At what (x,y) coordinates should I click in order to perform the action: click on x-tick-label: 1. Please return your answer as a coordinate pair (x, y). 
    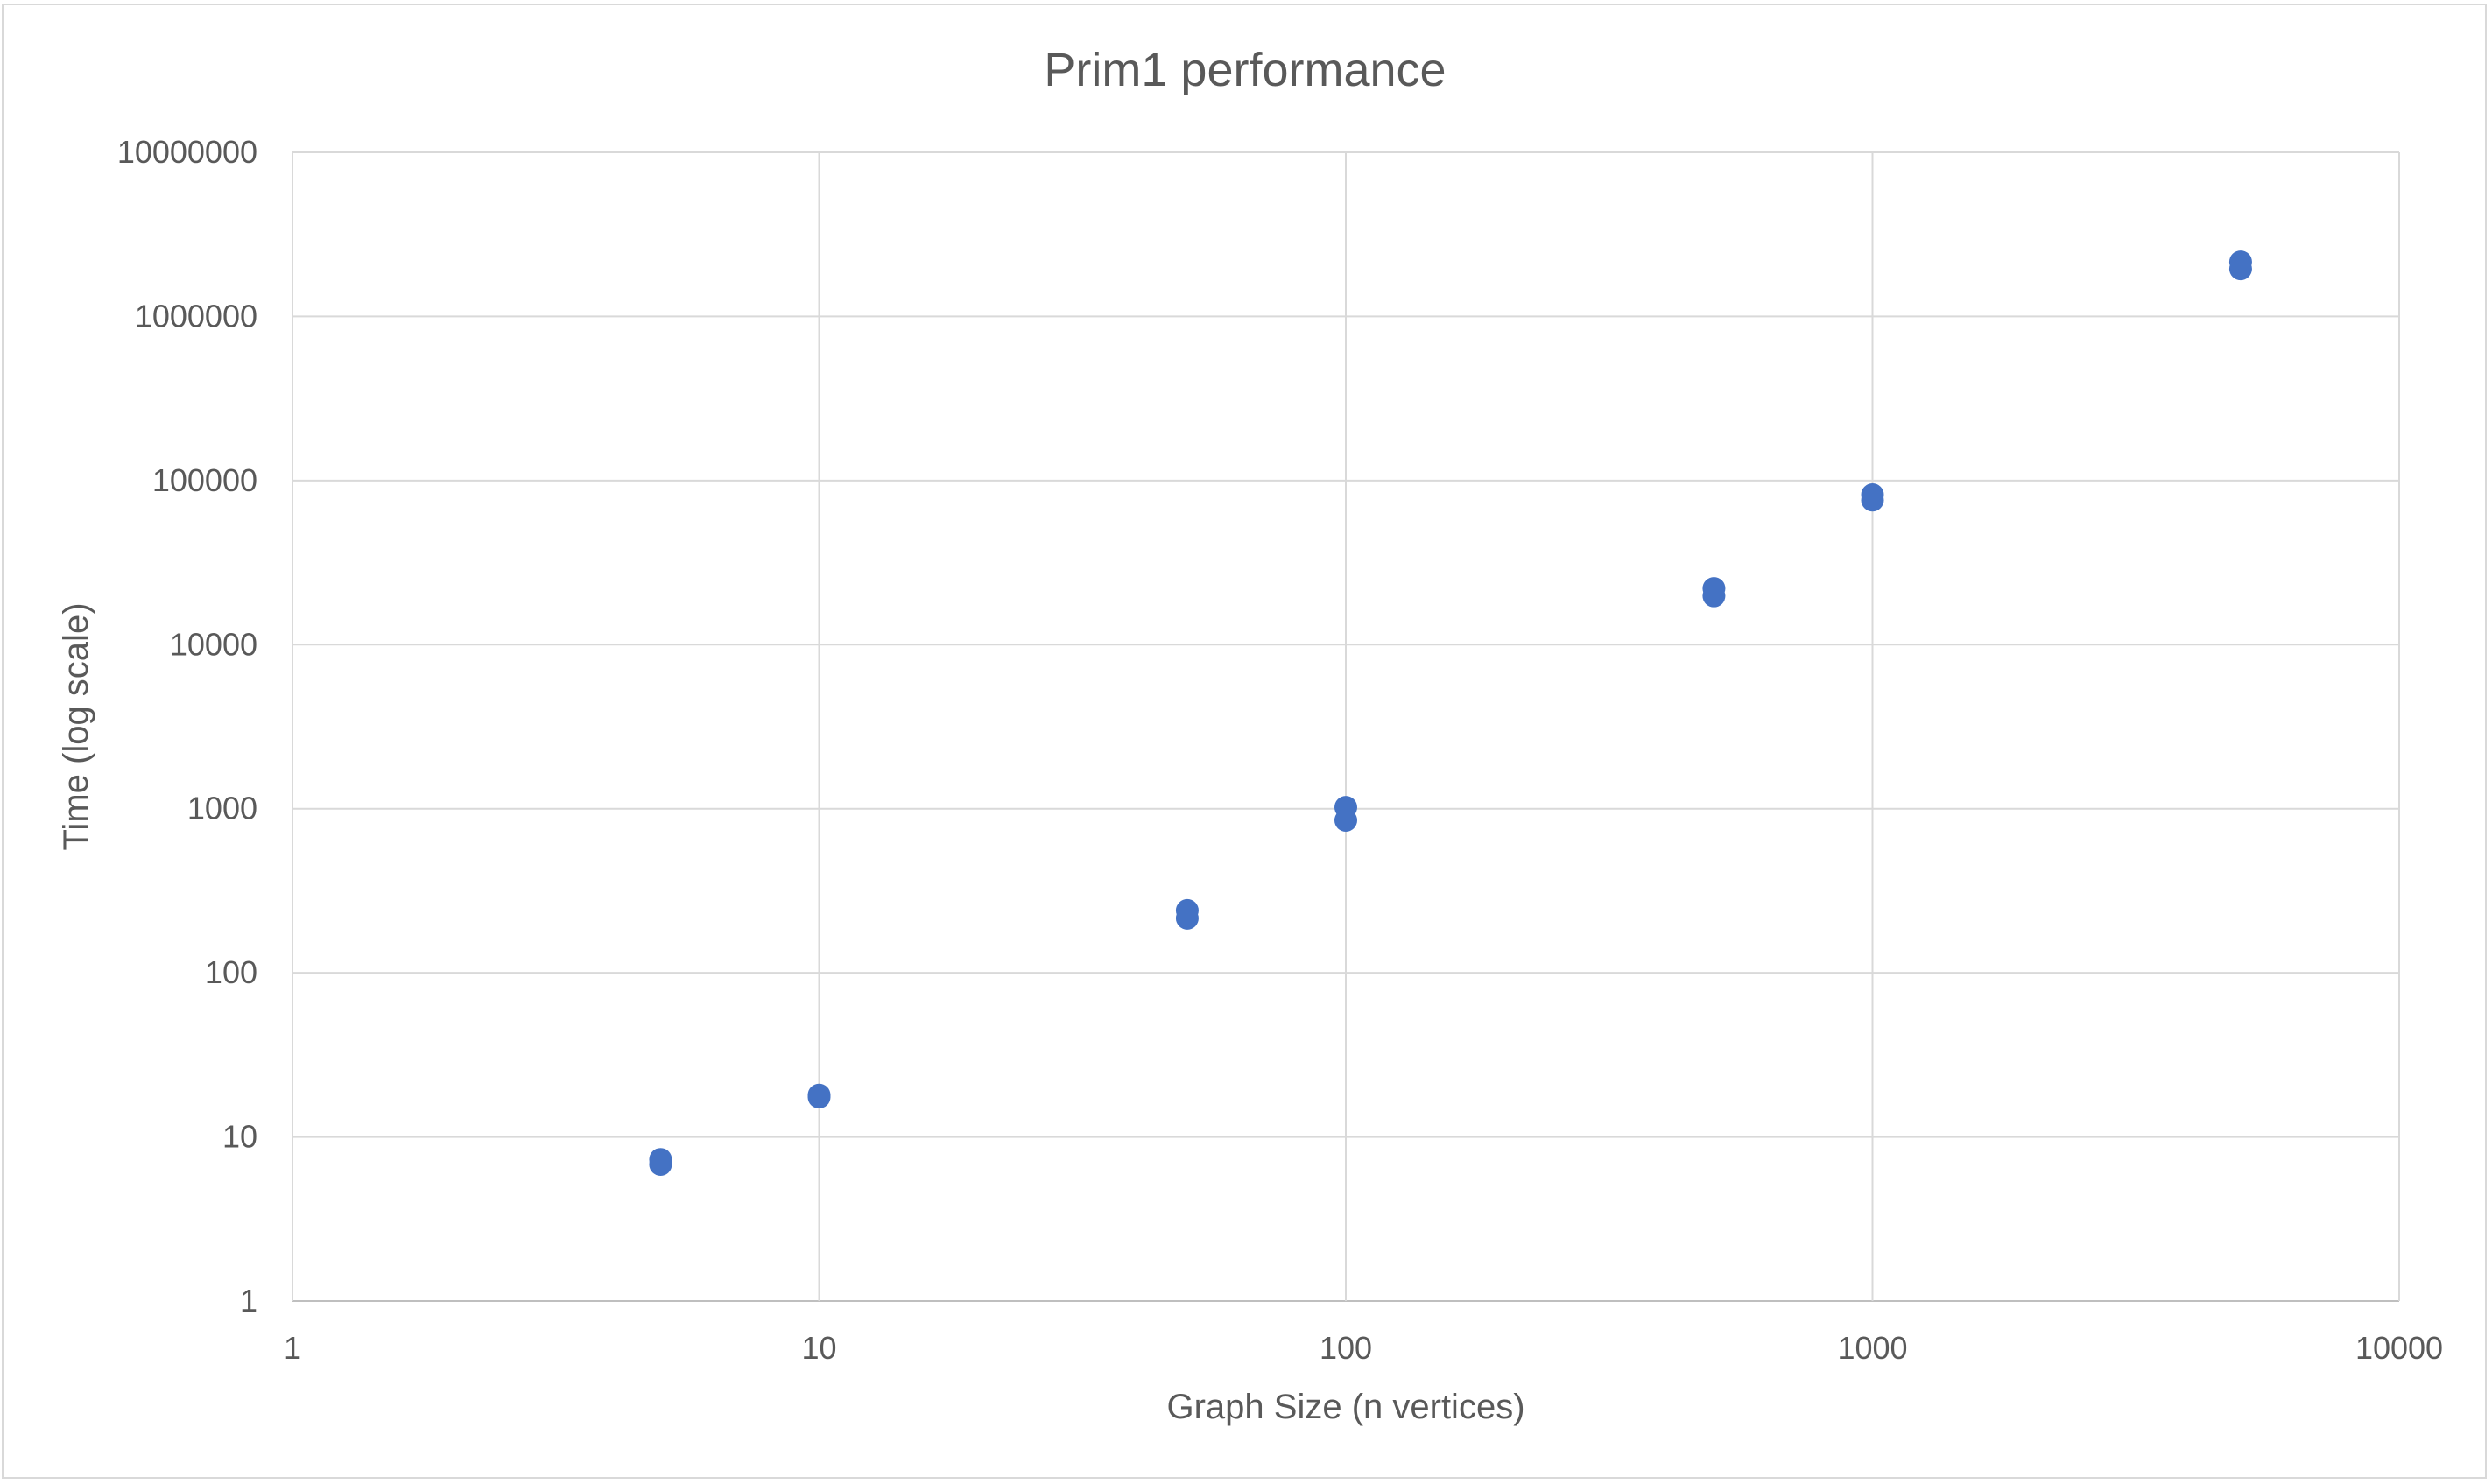
    Looking at the image, I should click on (293, 1348).